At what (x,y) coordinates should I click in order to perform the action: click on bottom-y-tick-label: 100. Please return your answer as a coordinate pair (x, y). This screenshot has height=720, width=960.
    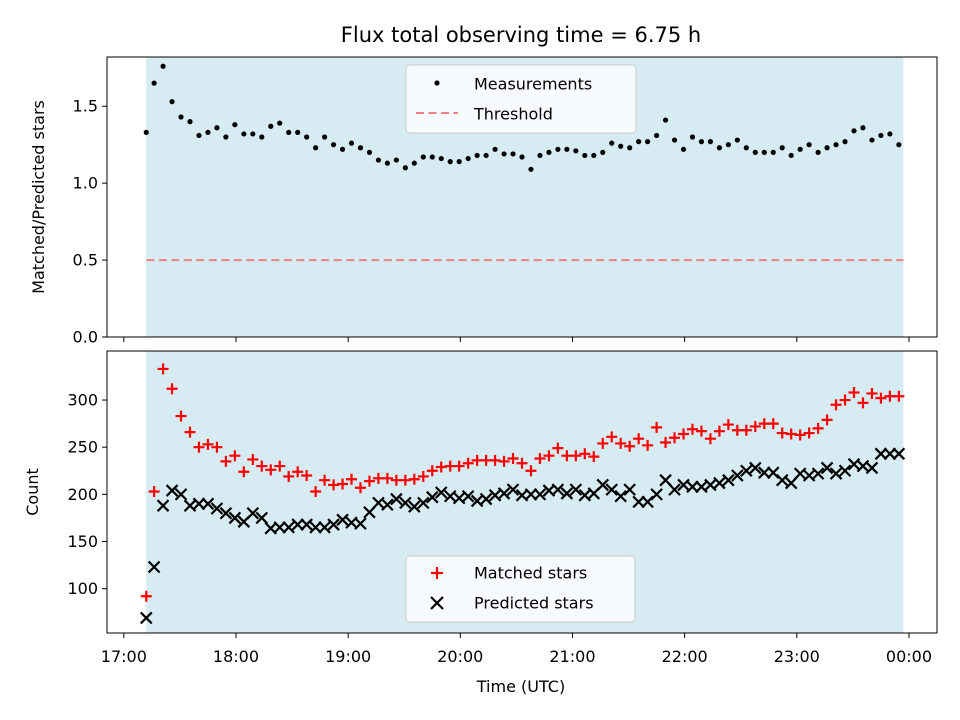
    Looking at the image, I should click on (82, 588).